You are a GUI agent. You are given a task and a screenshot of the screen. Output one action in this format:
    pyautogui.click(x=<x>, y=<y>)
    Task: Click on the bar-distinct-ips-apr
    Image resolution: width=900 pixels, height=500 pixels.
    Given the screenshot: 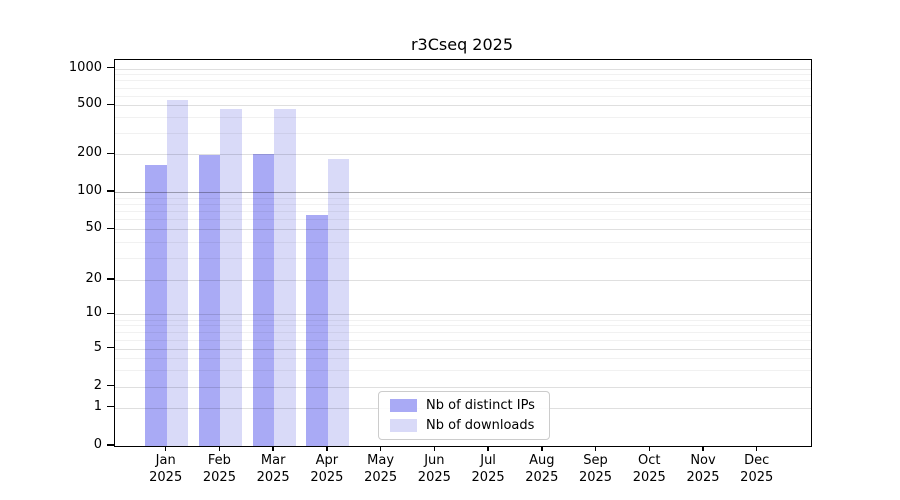 What is the action you would take?
    pyautogui.click(x=317, y=330)
    